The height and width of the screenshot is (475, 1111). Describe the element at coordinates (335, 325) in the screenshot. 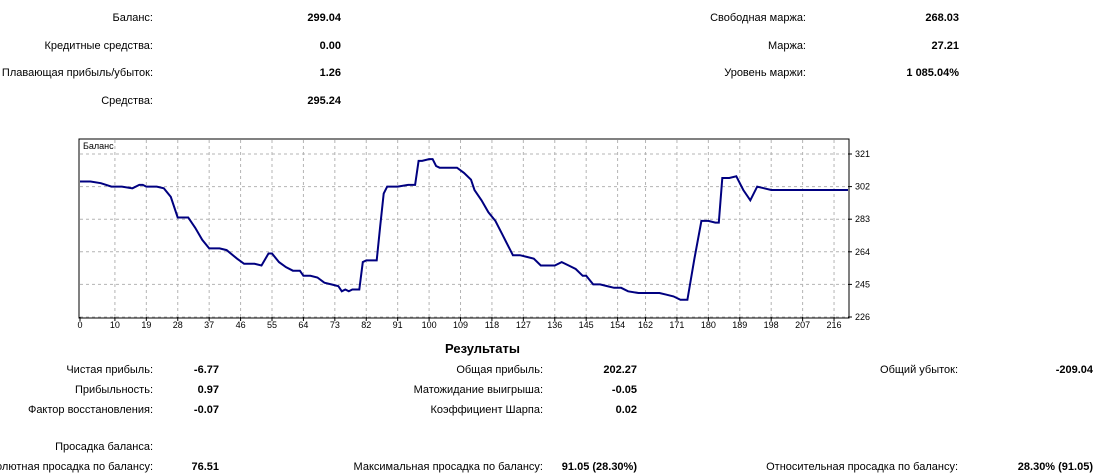

I see `x-tick-label: 73` at that location.